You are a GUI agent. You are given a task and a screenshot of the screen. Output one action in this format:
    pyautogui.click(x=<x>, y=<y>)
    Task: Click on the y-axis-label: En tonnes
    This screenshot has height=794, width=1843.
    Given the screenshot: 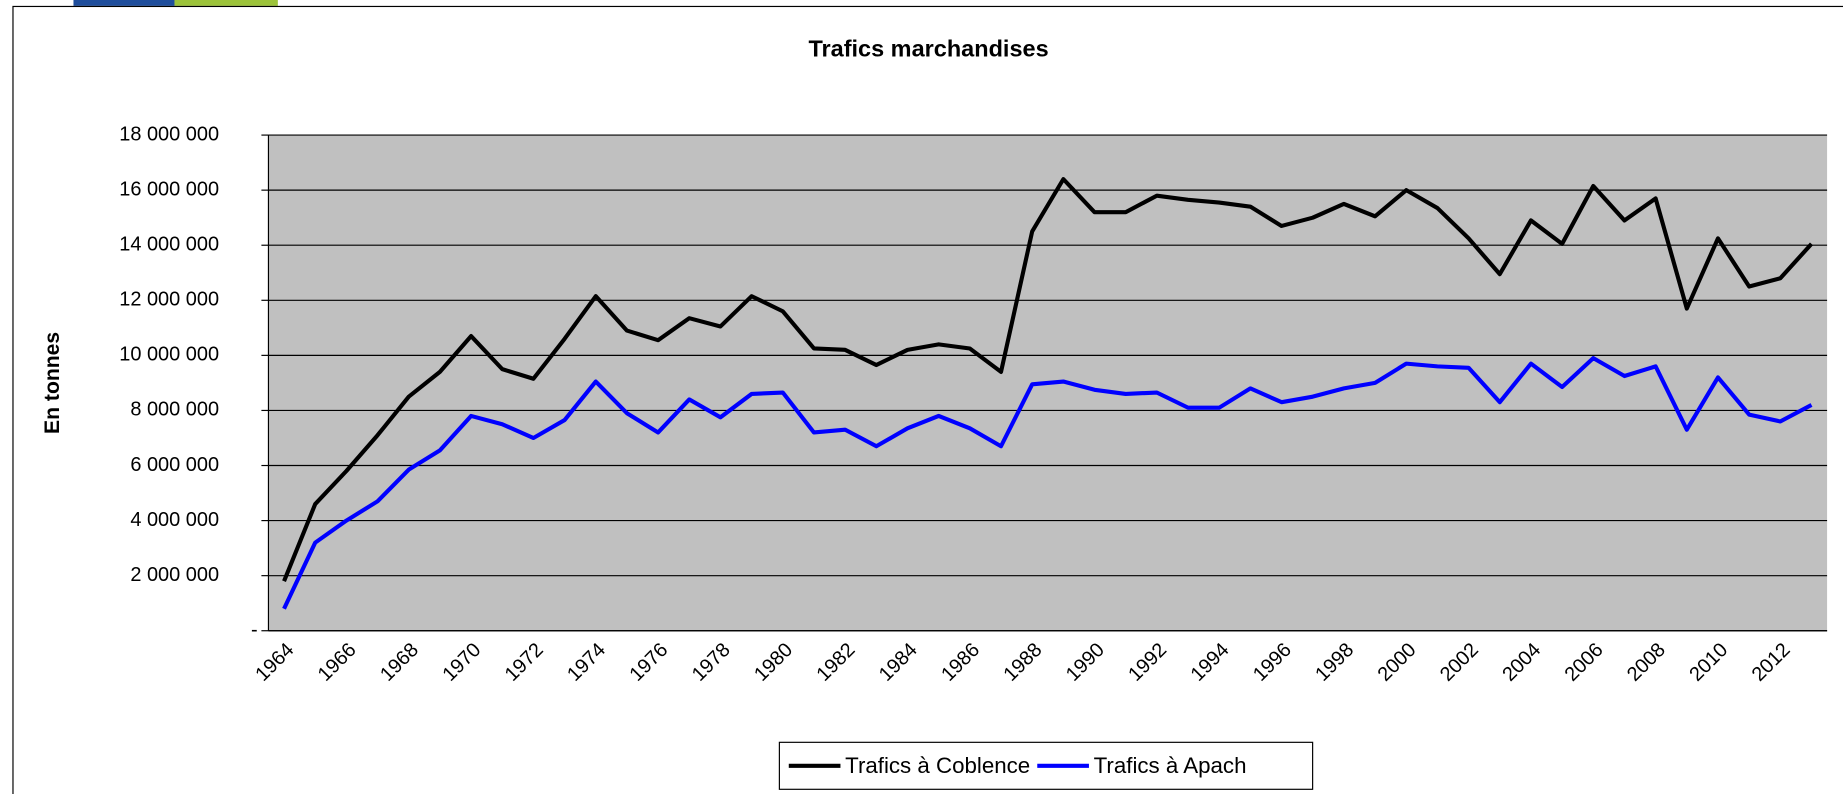 What is the action you would take?
    pyautogui.click(x=52, y=383)
    